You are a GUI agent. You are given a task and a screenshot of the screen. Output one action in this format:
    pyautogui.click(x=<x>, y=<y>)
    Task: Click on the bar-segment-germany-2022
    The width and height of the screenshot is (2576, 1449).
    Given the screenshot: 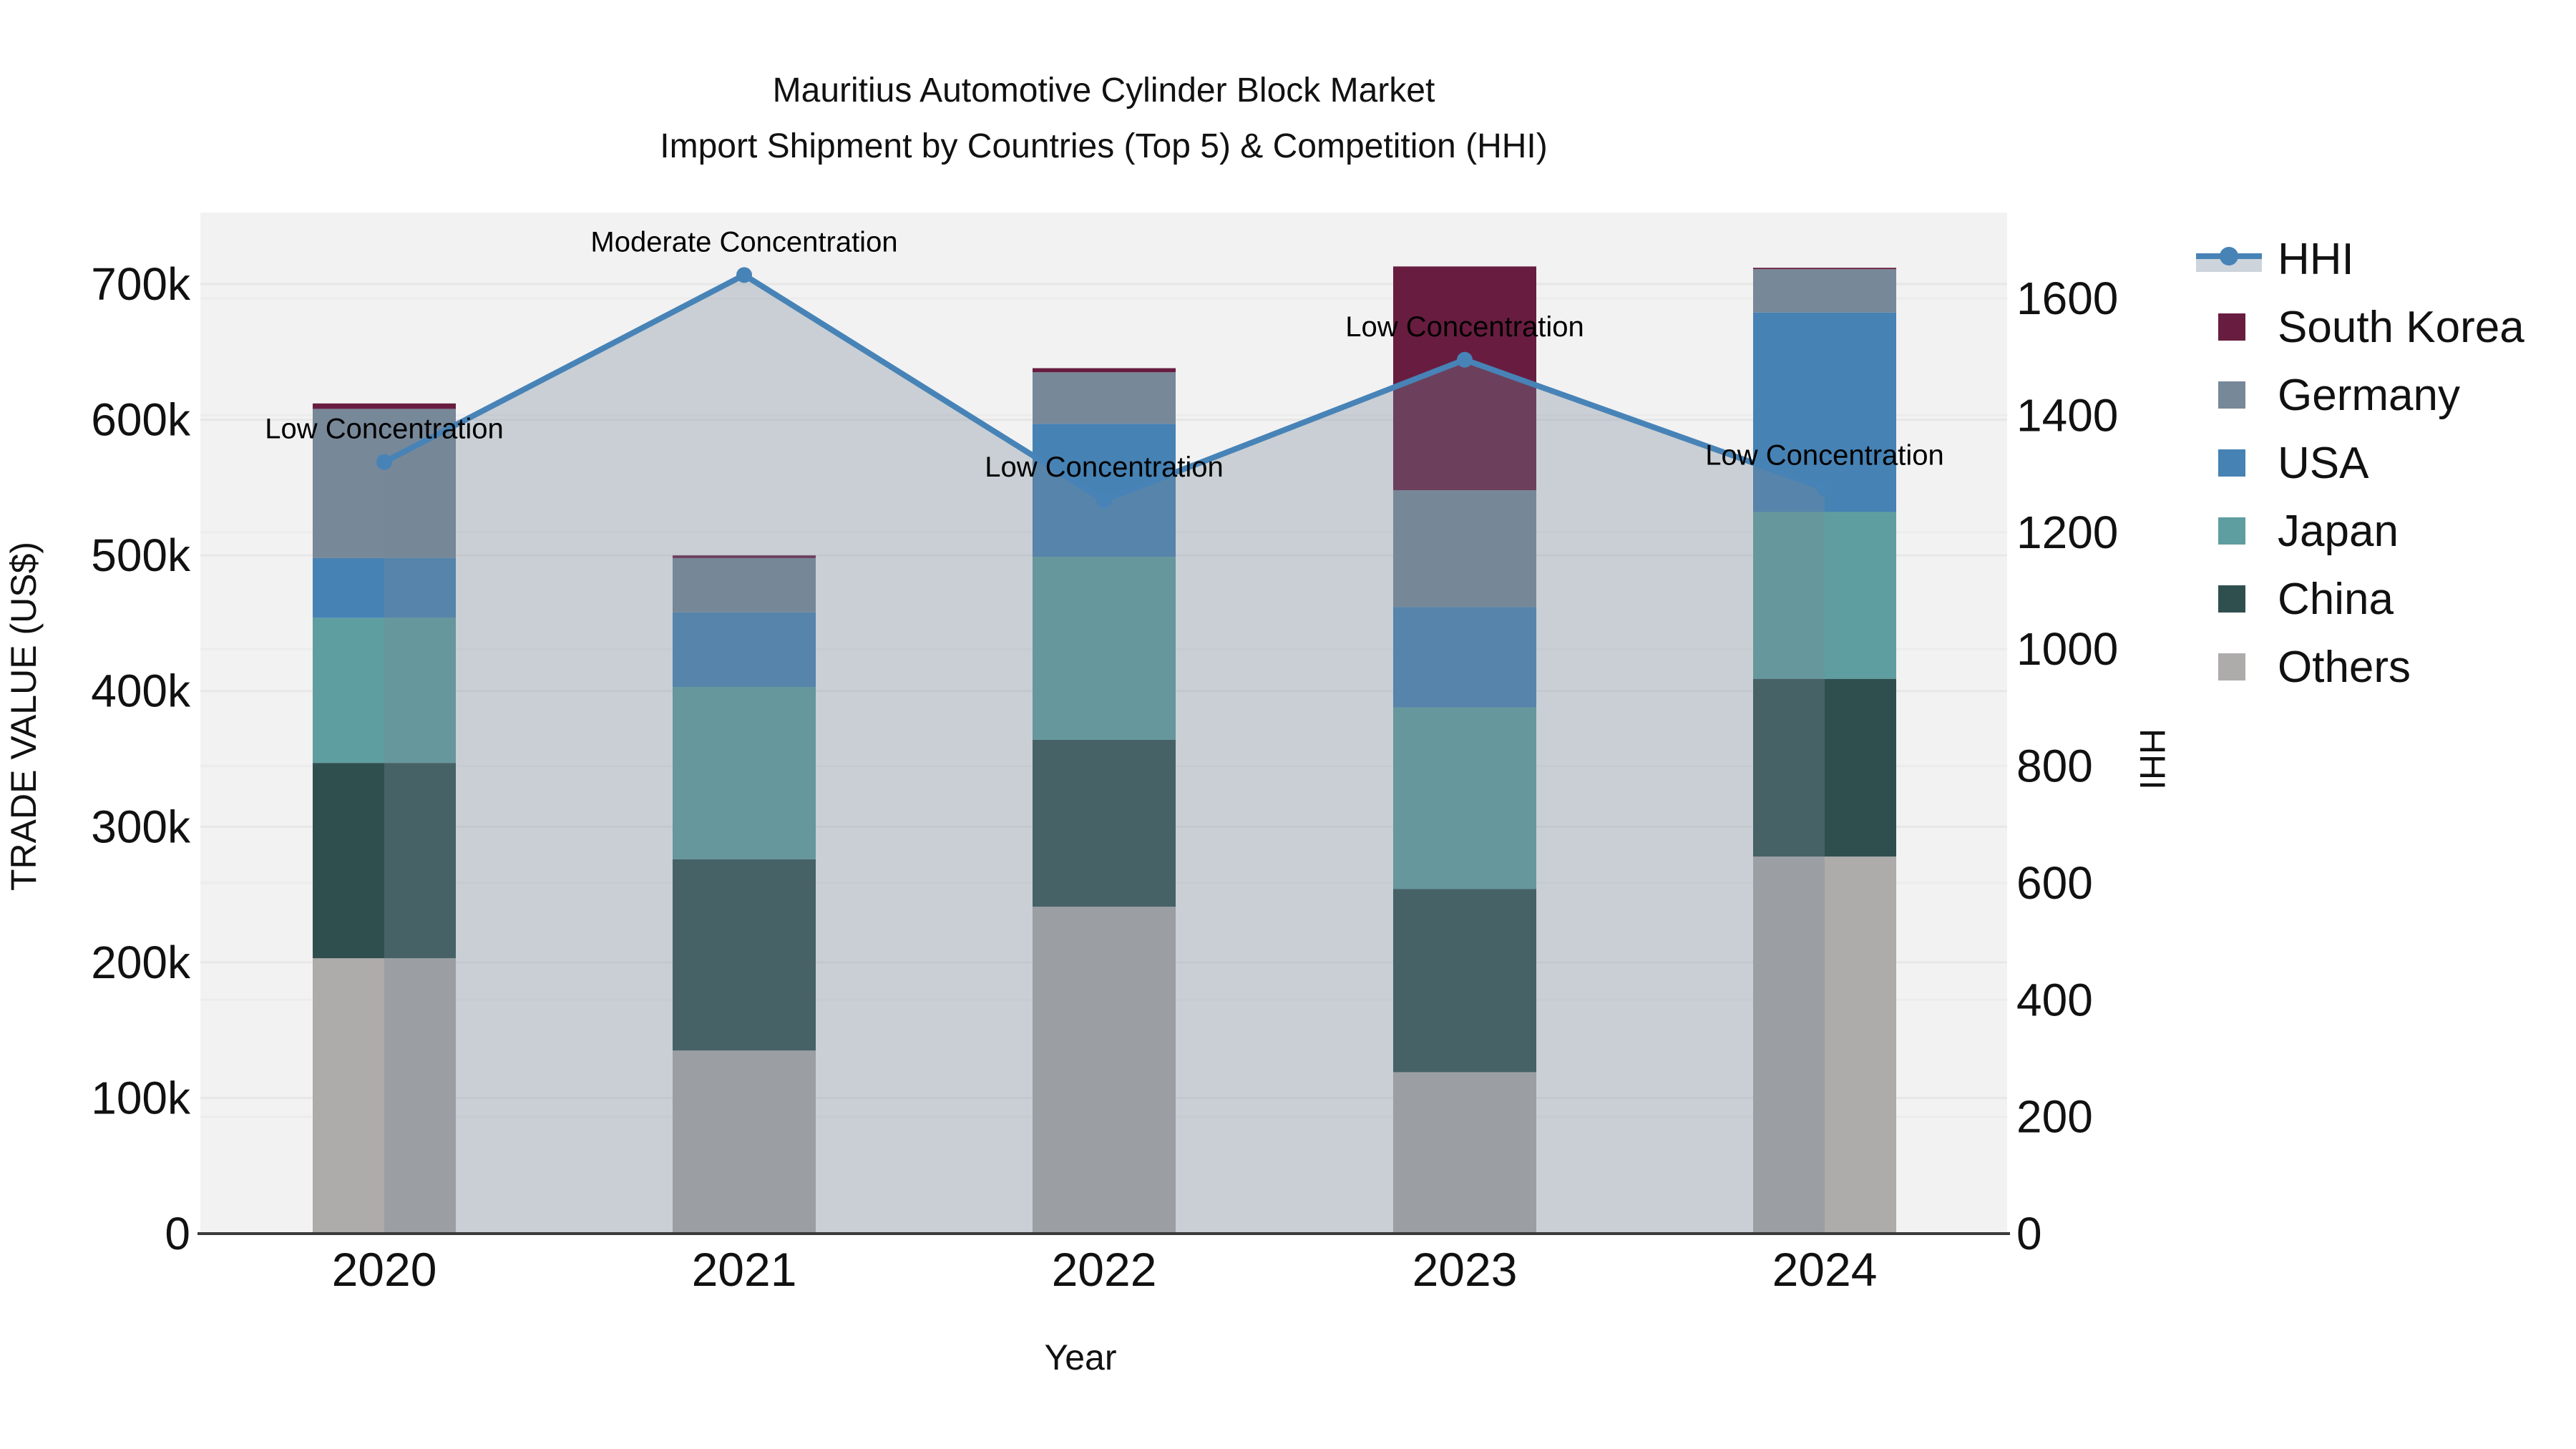 What is the action you would take?
    pyautogui.click(x=1104, y=398)
    